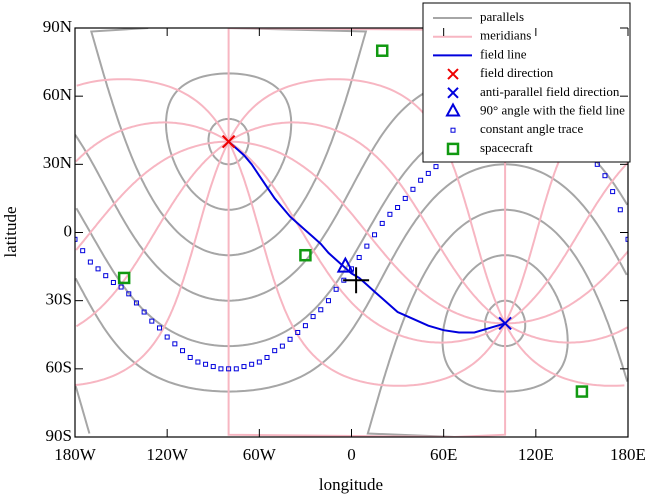 This screenshot has height=498, width=663. What do you see at coordinates (68, 230) in the screenshot?
I see `y-tick-label: 0` at bounding box center [68, 230].